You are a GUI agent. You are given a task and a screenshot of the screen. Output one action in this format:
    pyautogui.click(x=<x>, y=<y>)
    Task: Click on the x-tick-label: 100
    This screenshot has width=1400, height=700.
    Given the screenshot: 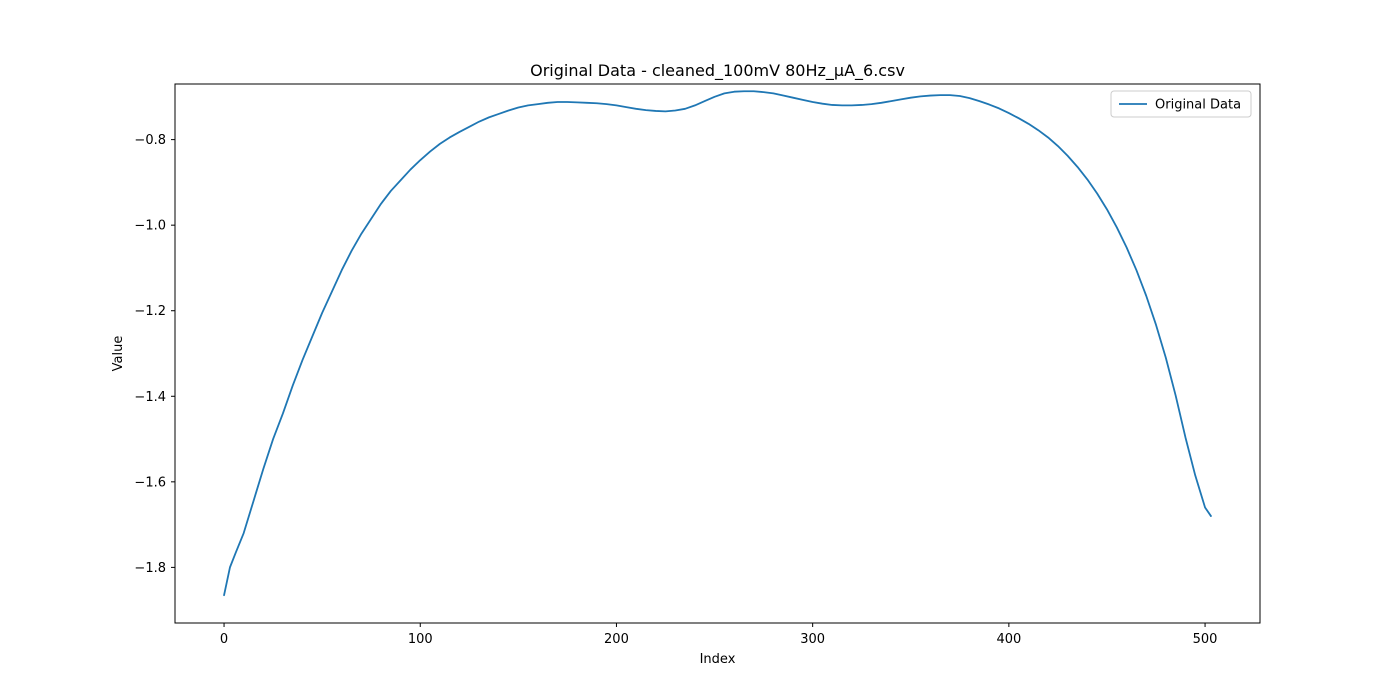 What is the action you would take?
    pyautogui.click(x=420, y=639)
    